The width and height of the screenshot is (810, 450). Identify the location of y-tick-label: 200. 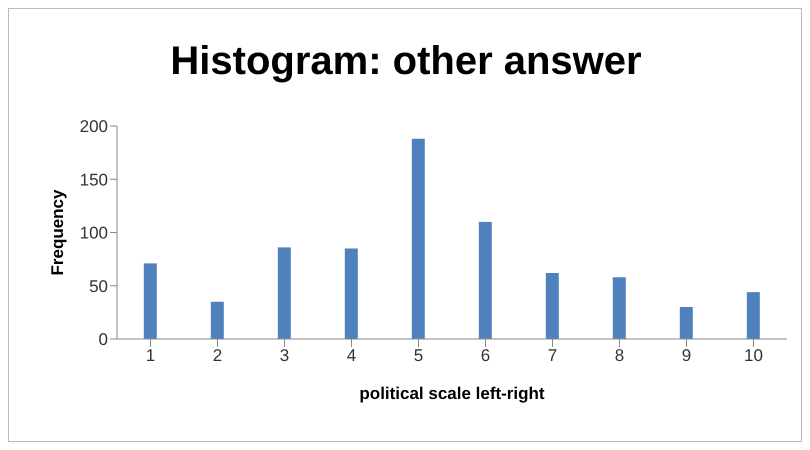
(94, 126).